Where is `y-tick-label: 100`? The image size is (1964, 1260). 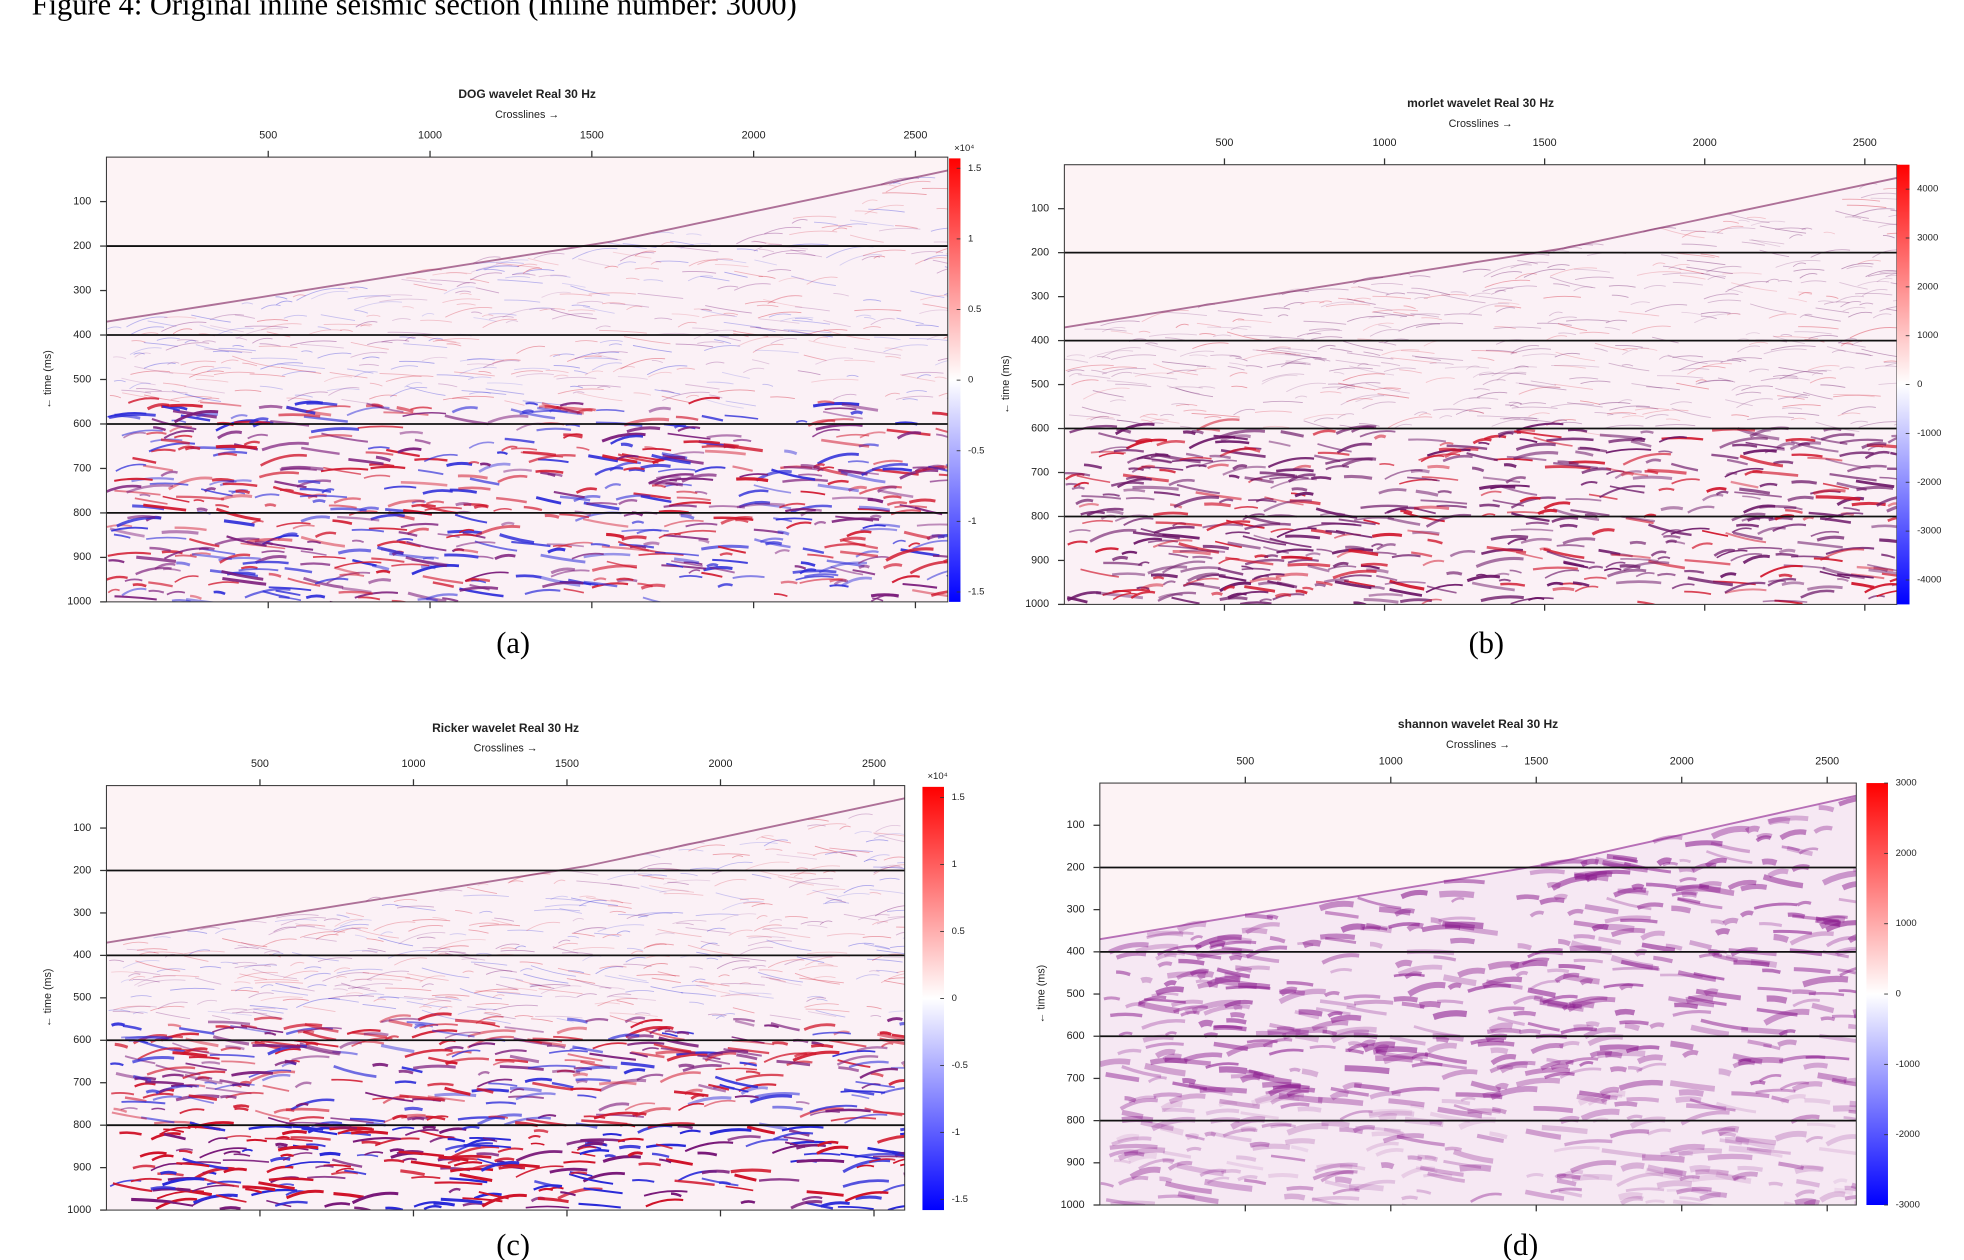
y-tick-label: 100 is located at coordinates (82, 828).